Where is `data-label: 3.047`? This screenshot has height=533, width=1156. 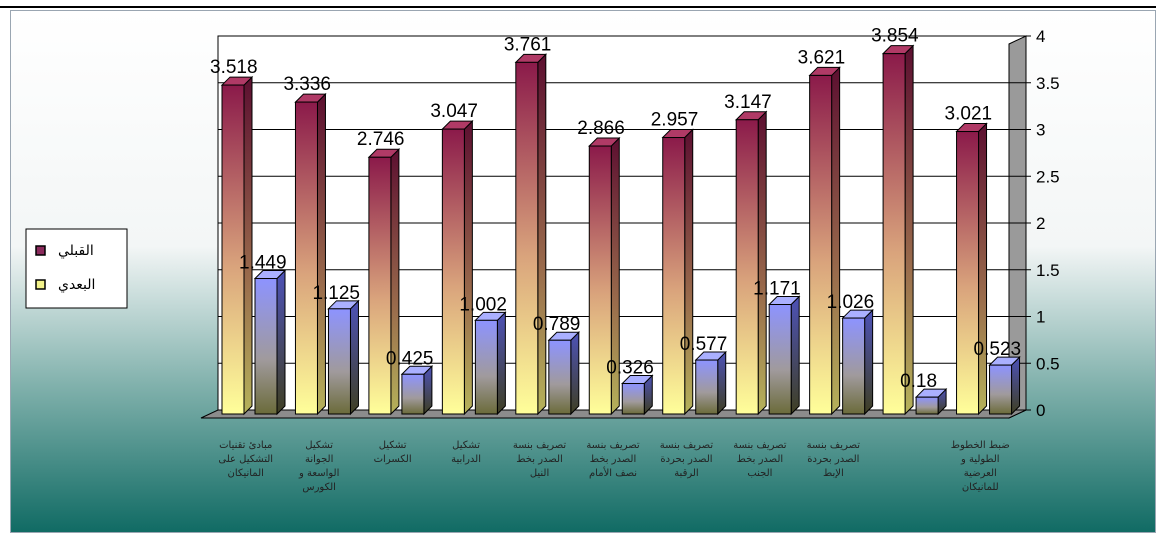
data-label: 3.047 is located at coordinates (454, 111).